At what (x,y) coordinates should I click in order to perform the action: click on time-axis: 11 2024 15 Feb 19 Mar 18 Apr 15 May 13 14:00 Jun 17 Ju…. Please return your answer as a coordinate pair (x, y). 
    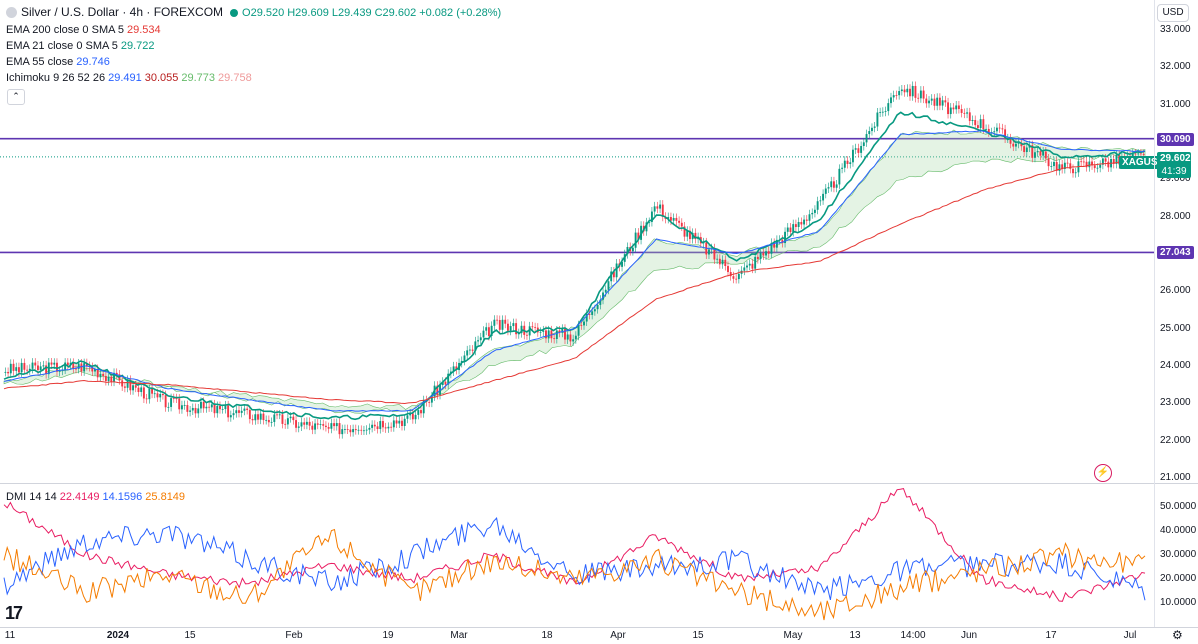
    Looking at the image, I should click on (599, 635).